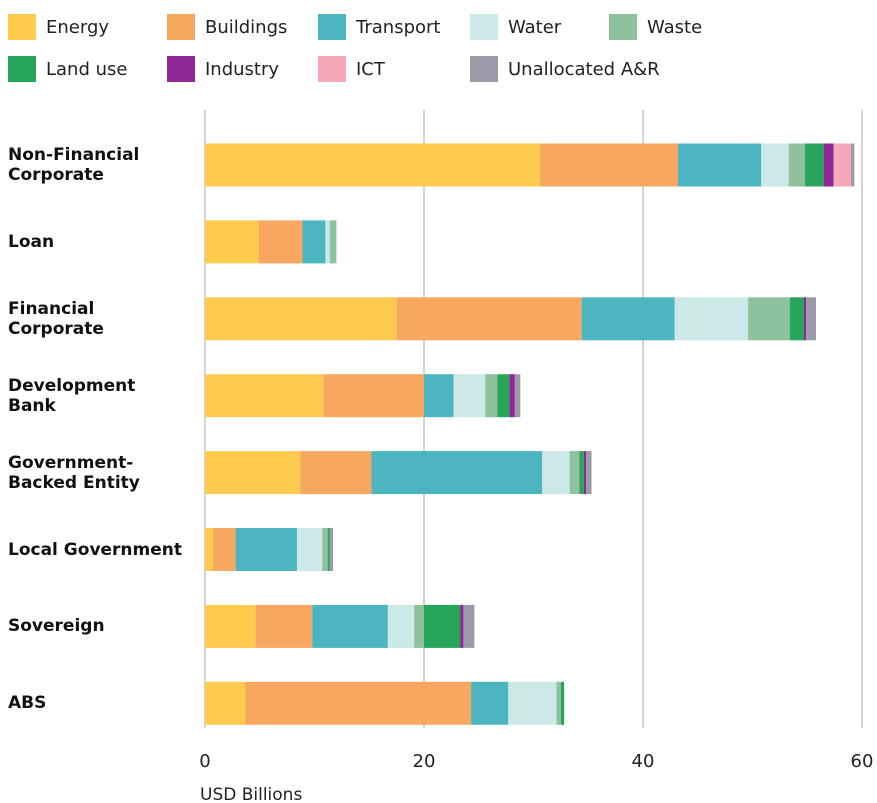 The height and width of the screenshot is (803, 877). Describe the element at coordinates (86, 69) in the screenshot. I see `legend-label: Land use` at that location.